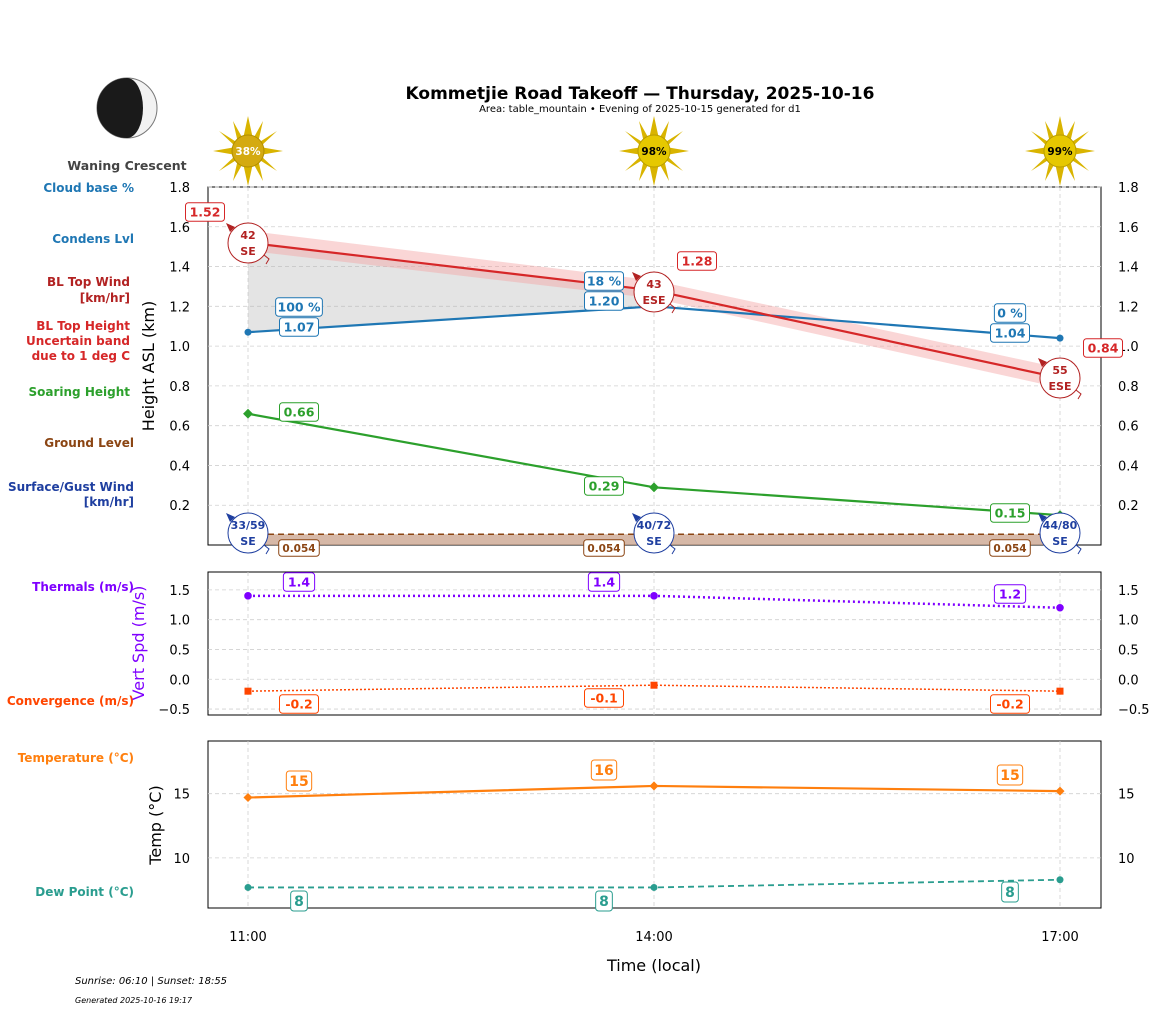 The image size is (1157, 1015). Describe the element at coordinates (1126, 795) in the screenshot. I see `y-tick-label-right: 15` at that location.